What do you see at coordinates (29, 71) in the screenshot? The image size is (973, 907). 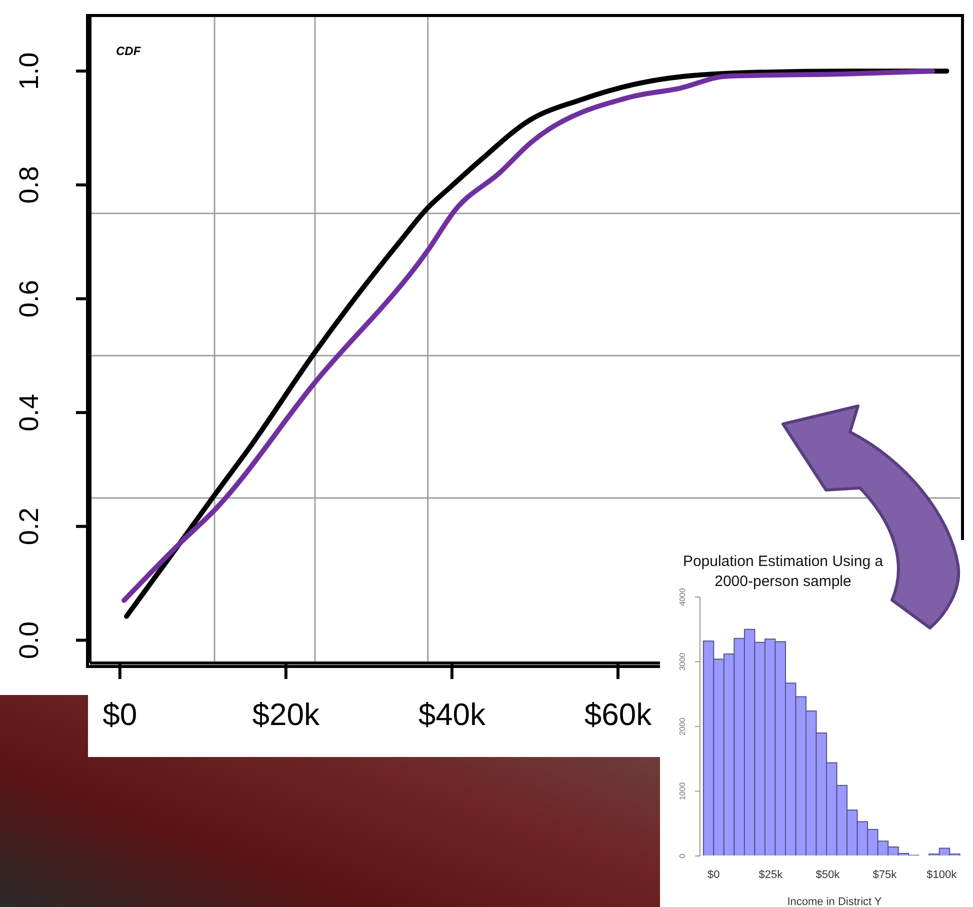 I see `y-tick-label: 1.0` at bounding box center [29, 71].